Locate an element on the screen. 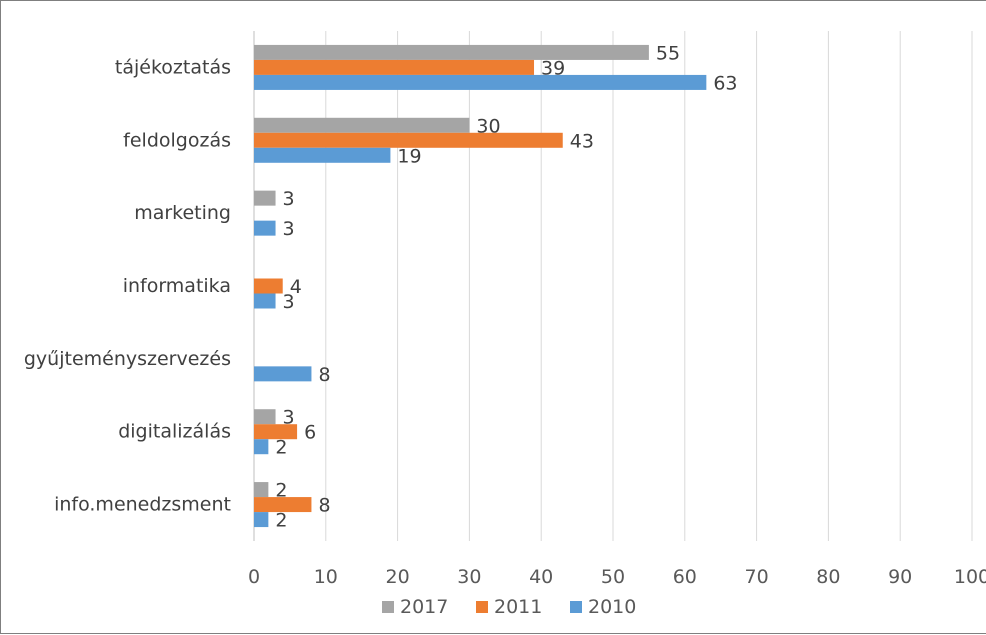 This screenshot has height=635, width=986. data-label: 39 is located at coordinates (553, 68).